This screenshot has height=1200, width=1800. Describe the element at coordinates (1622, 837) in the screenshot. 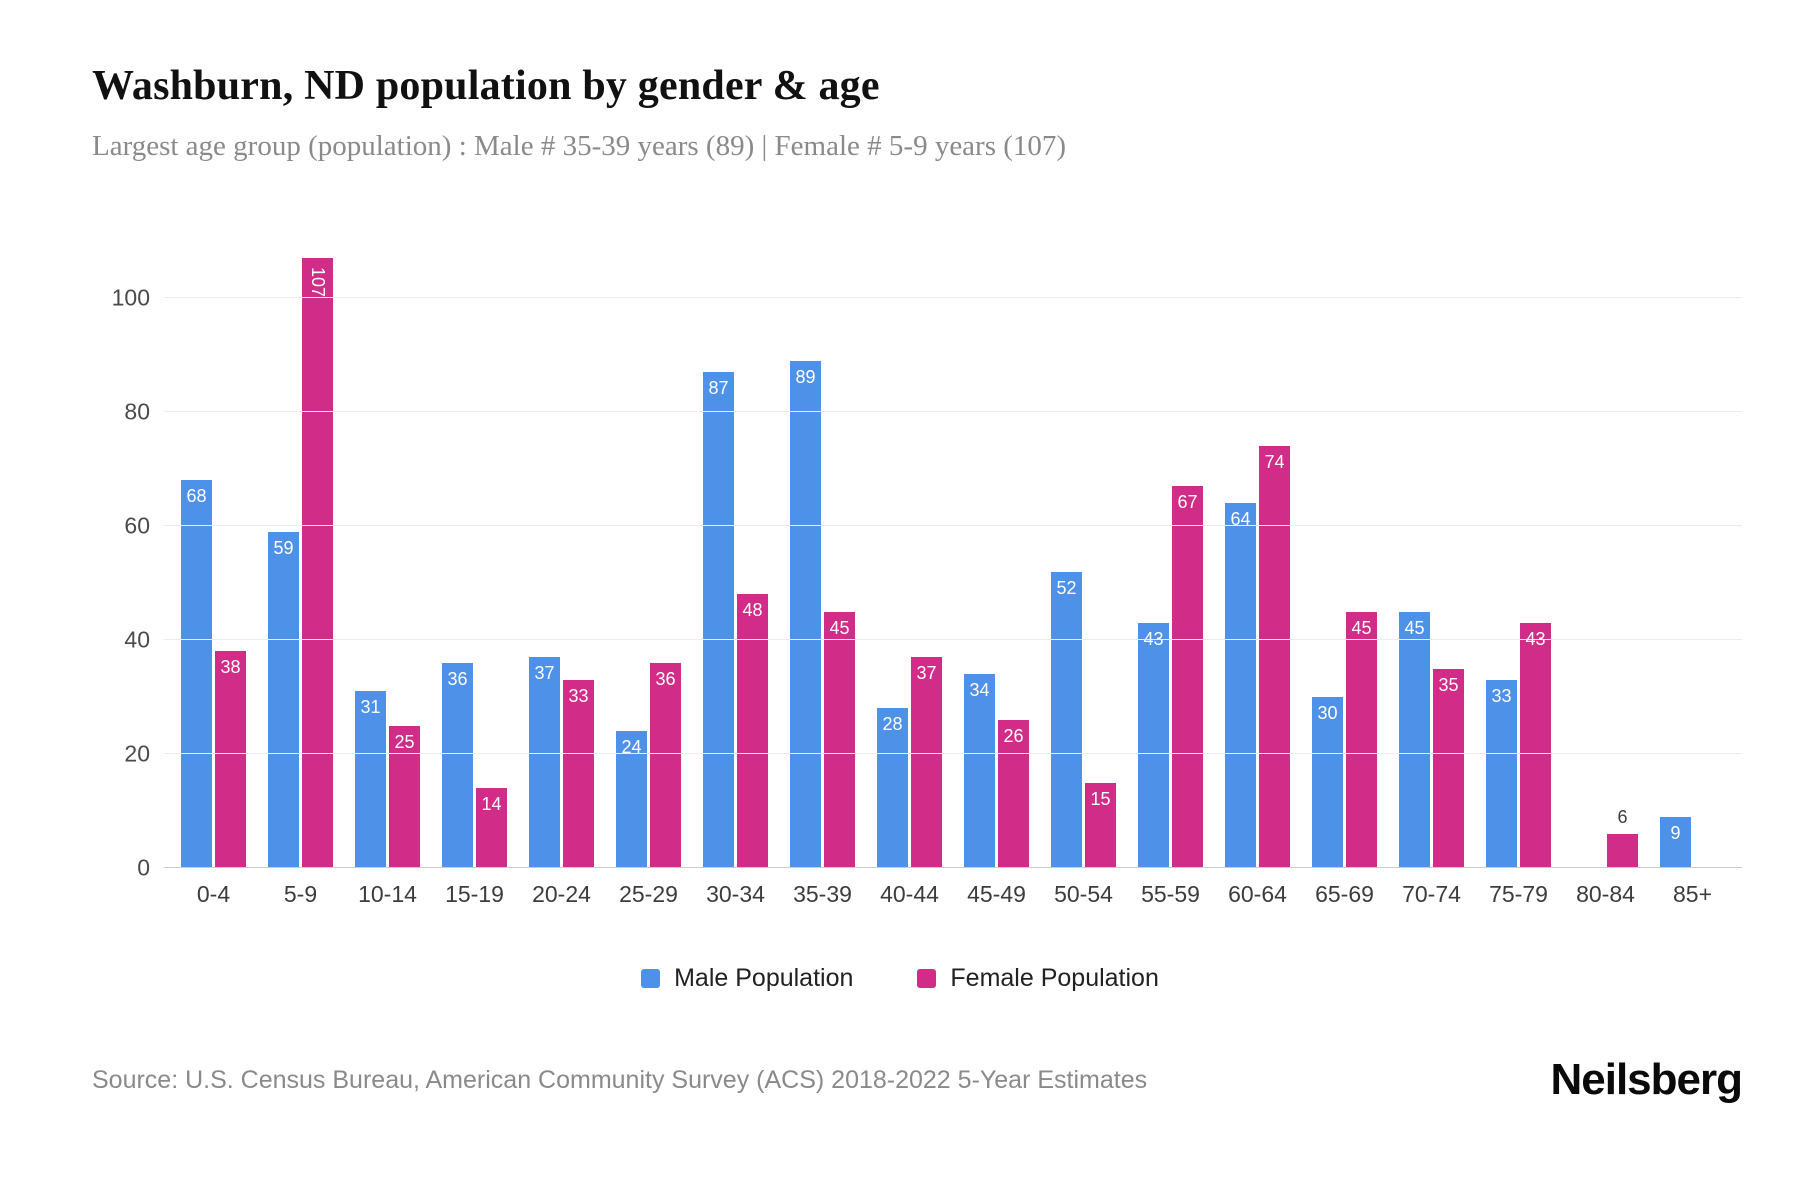

I see `female-bar: 6` at that location.